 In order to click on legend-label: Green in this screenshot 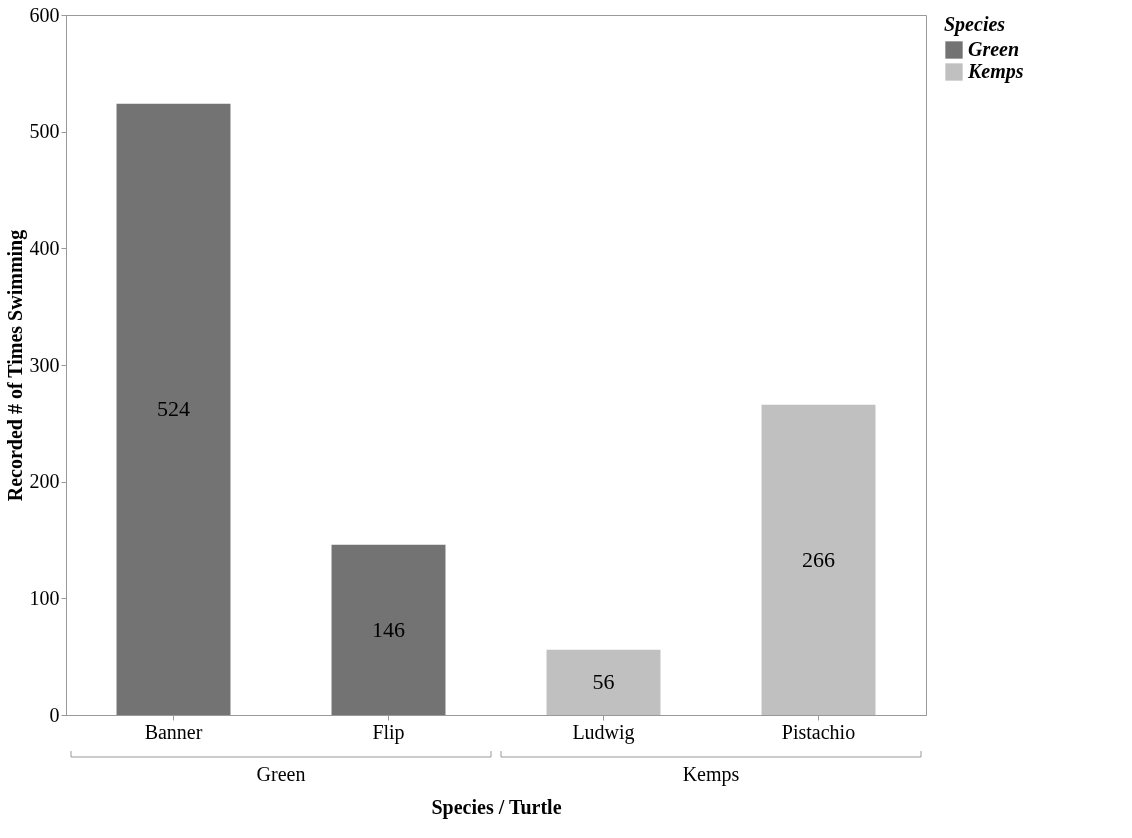, I will do `click(994, 49)`.